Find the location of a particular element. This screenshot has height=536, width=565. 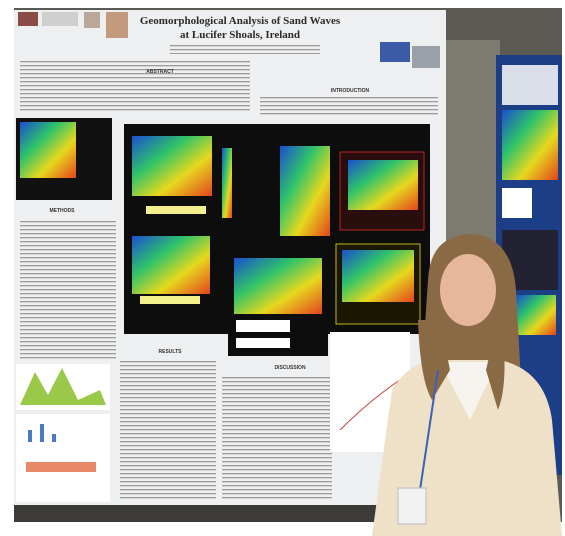

section-heading: ABSTRACT is located at coordinates (160, 72).